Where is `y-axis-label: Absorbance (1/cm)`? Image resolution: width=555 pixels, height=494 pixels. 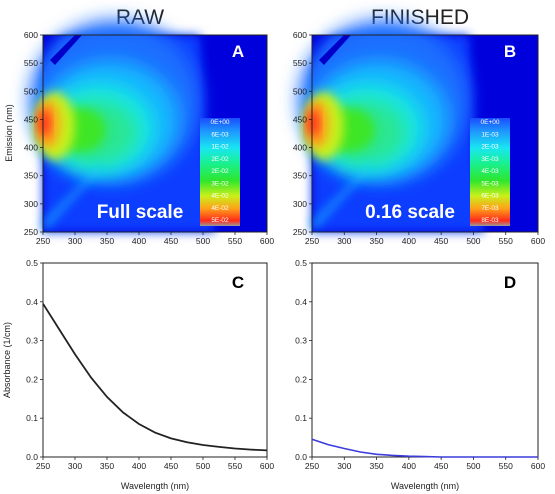 y-axis-label: Absorbance (1/cm) is located at coordinates (7, 360).